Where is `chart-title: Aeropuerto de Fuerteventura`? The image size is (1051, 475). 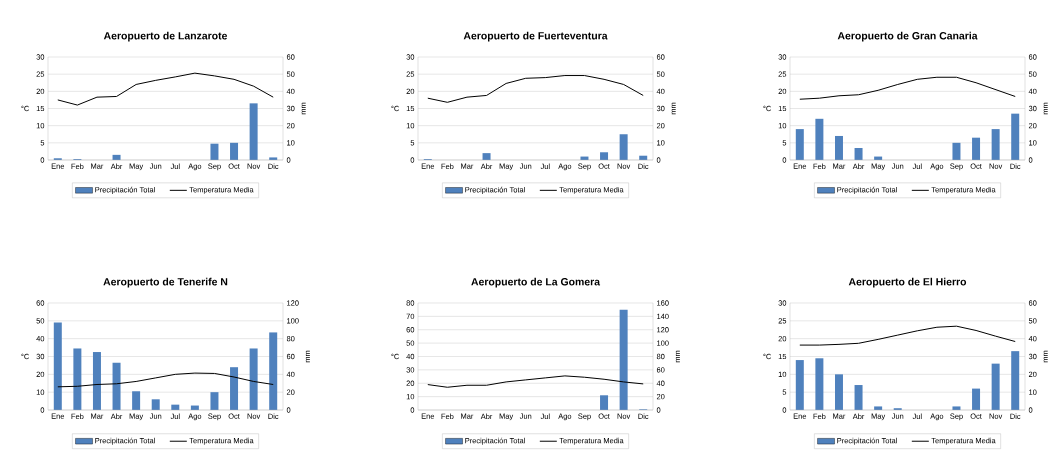
chart-title: Aeropuerto de Fuerteventura is located at coordinates (535, 36).